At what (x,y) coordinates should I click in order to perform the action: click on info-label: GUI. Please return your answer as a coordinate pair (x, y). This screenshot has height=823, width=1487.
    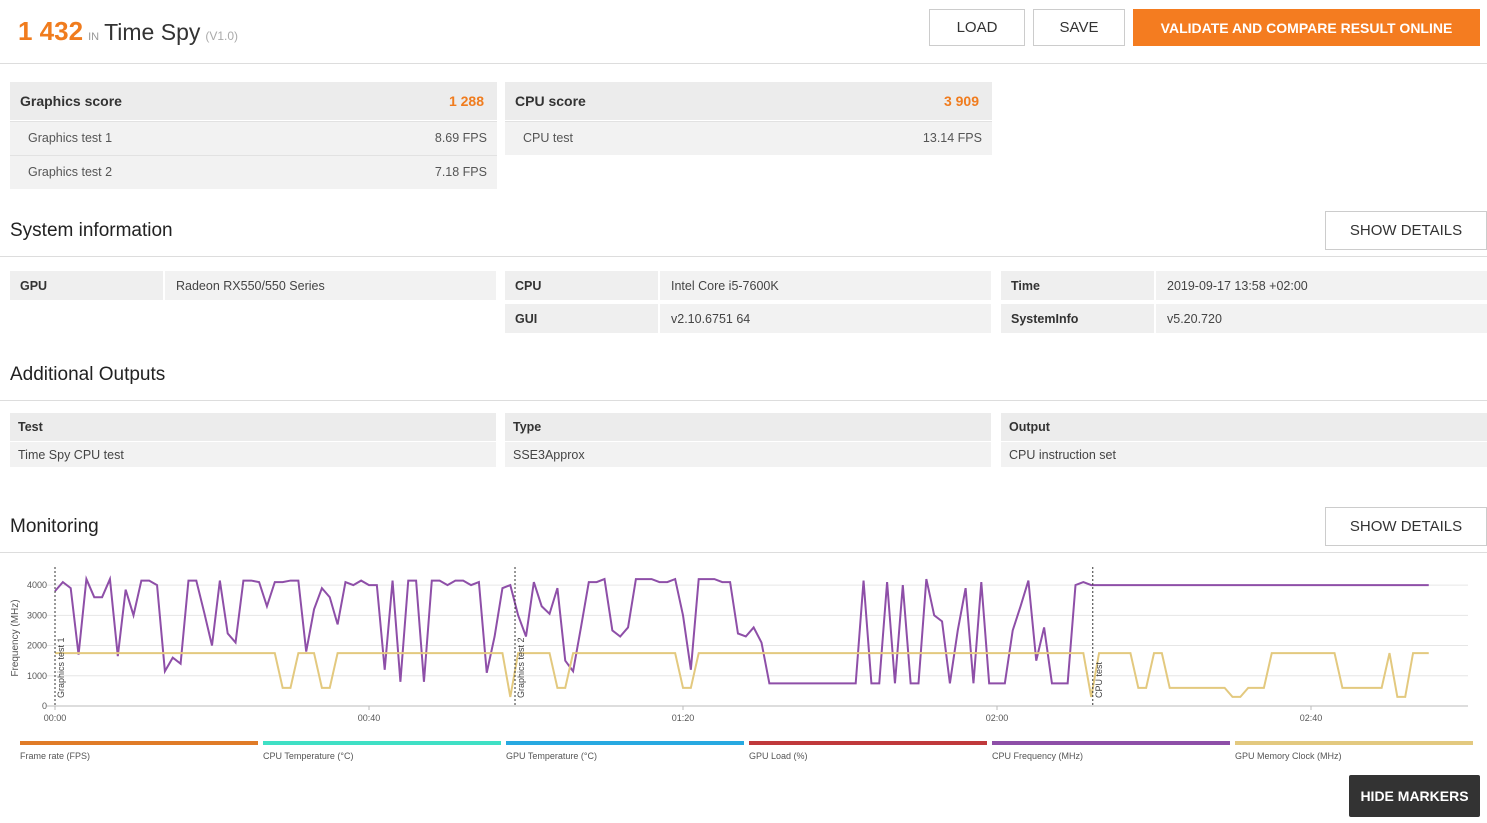
    Looking at the image, I should click on (581, 318).